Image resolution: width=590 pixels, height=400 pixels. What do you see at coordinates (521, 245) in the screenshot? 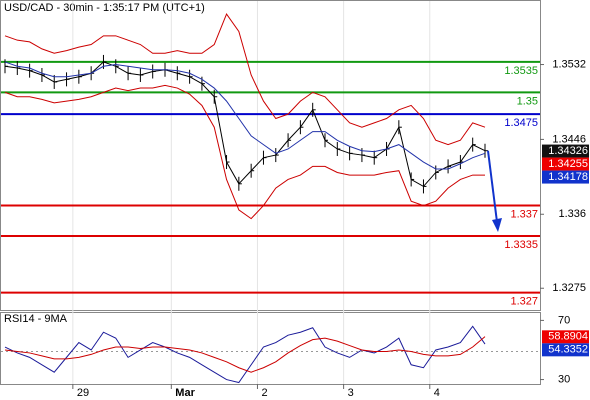
I see `level-label: 1.3335` at bounding box center [521, 245].